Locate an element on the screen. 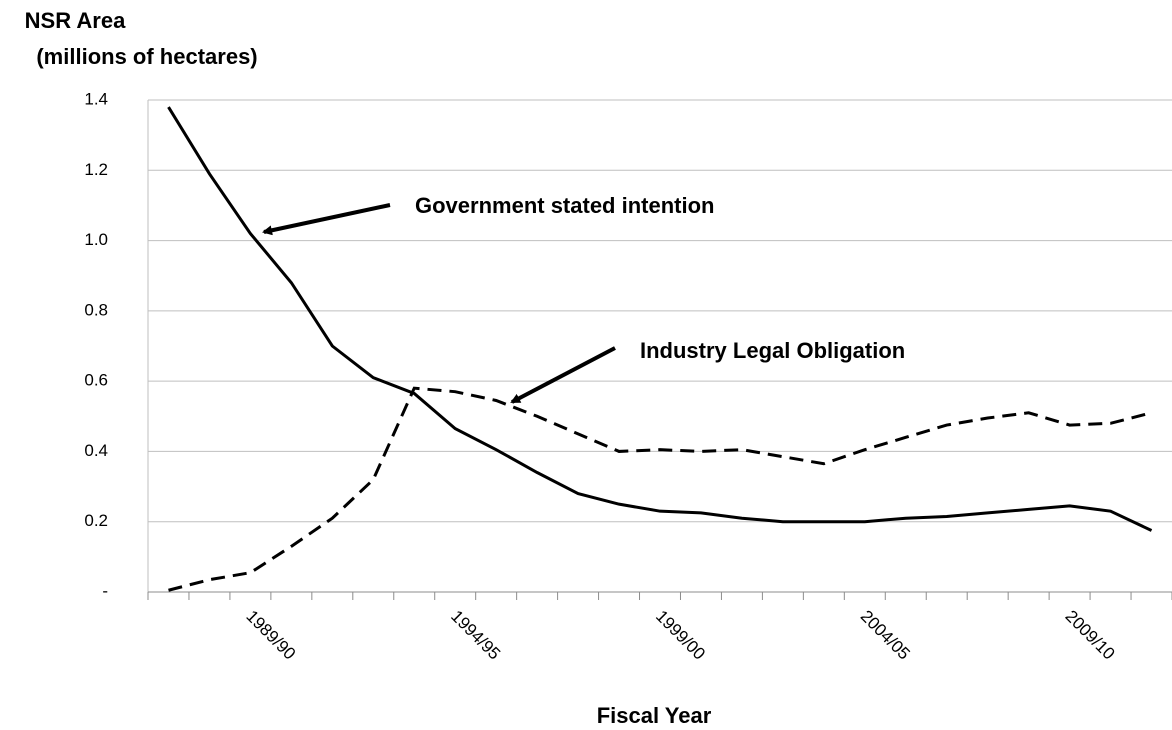 The image size is (1172, 730). y-tick-label: 0.4 is located at coordinates (96, 450).